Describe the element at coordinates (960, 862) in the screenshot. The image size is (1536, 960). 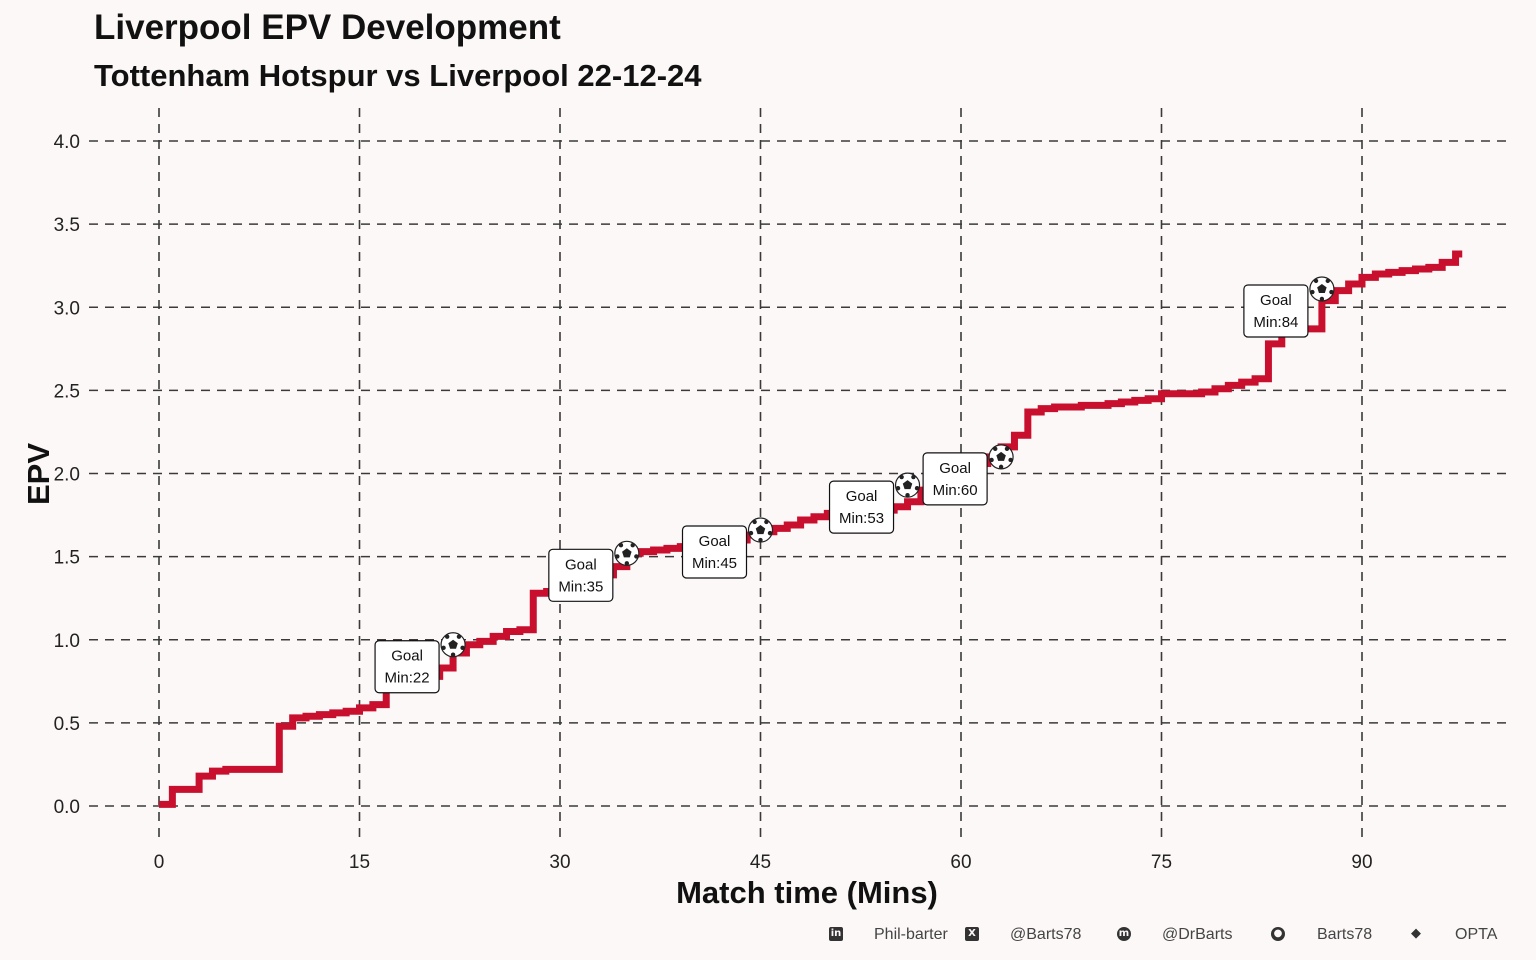
I see `x-tick-label: 60` at that location.